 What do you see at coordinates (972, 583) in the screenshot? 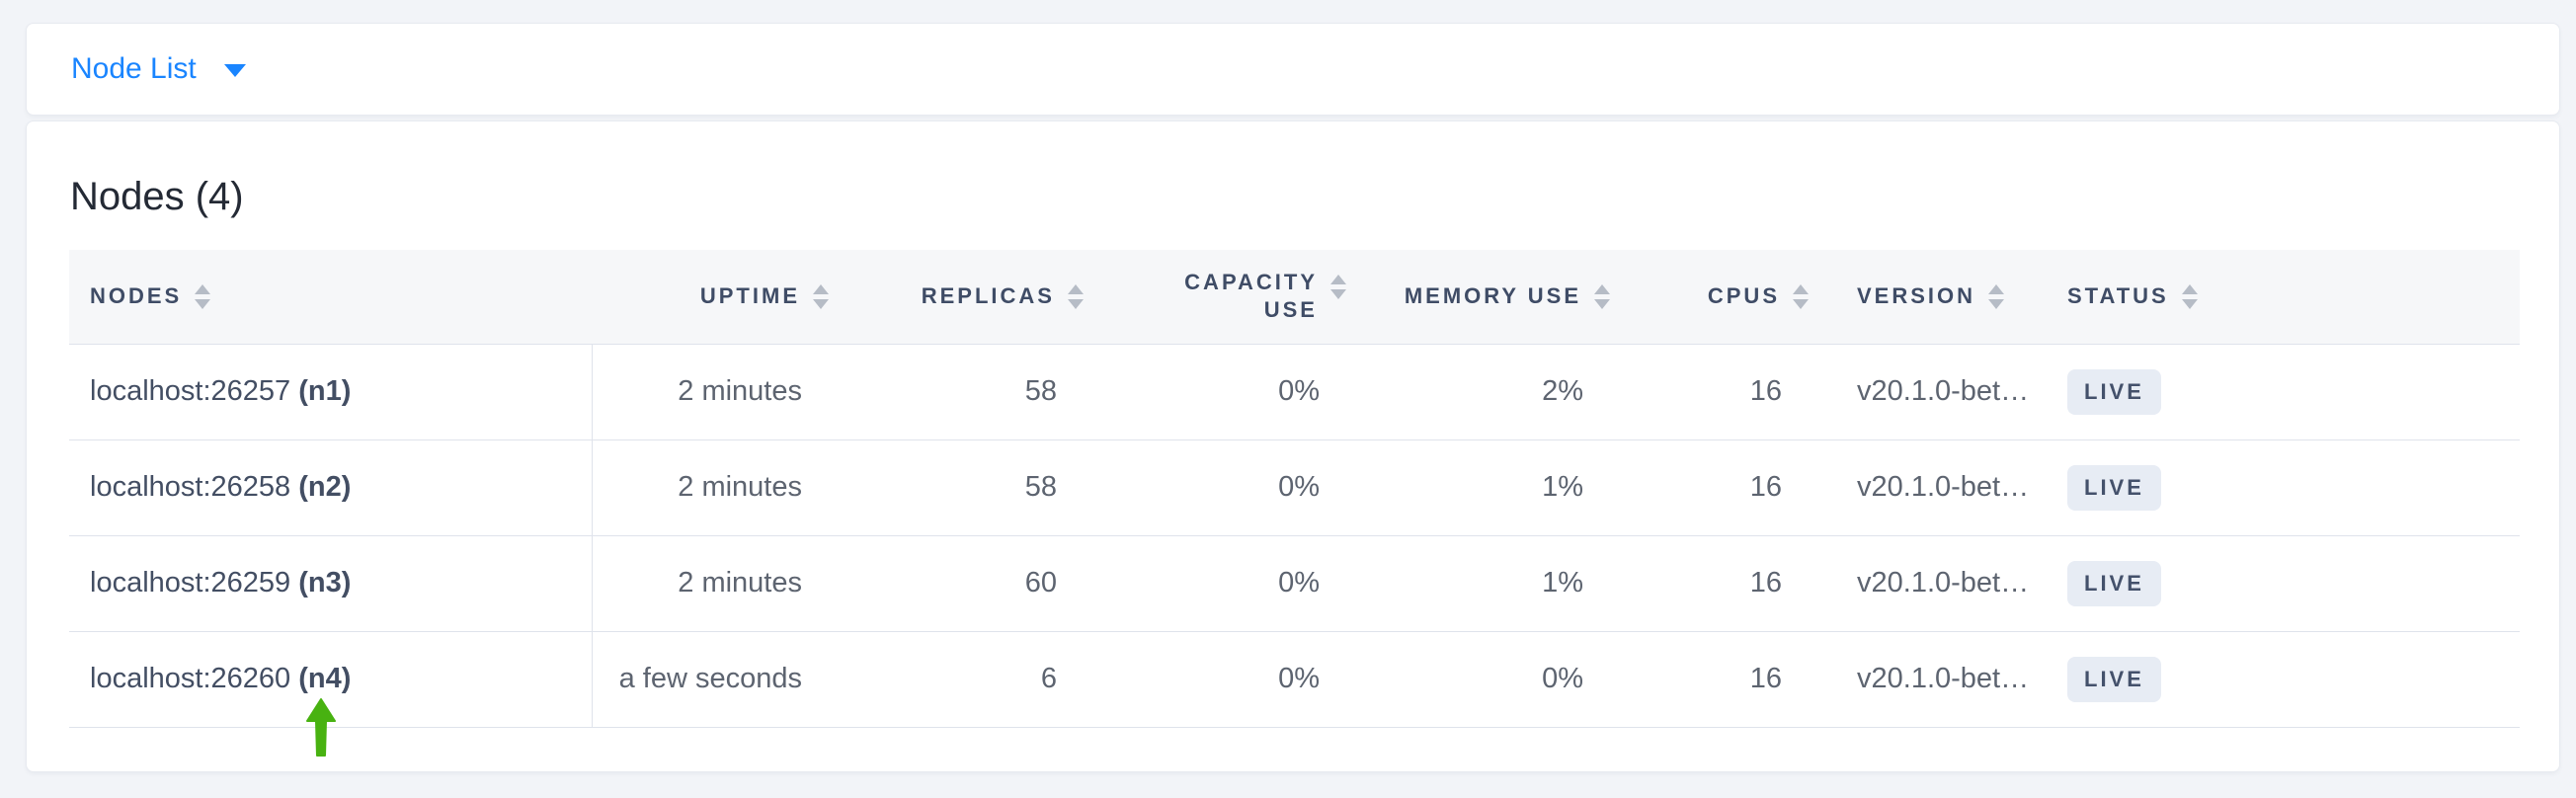
I see `replicas-cell: 60` at bounding box center [972, 583].